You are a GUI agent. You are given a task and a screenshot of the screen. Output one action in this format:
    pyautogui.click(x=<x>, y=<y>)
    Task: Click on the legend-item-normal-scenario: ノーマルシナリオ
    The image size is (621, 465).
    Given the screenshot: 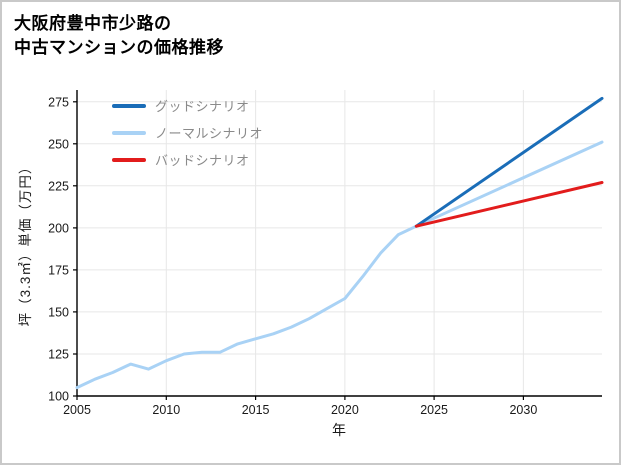 What is the action you would take?
    pyautogui.click(x=187, y=132)
    